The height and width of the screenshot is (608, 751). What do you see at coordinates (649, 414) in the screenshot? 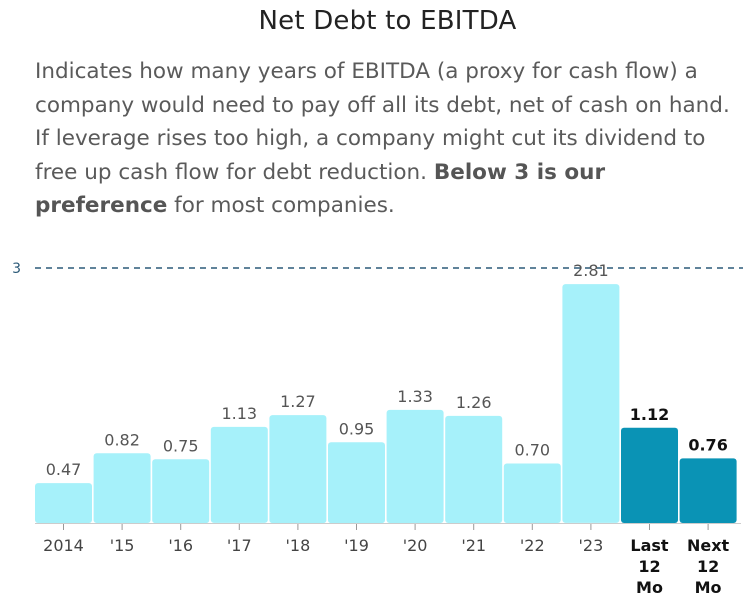
I see `bar-value-label-10: 1.12` at bounding box center [649, 414].